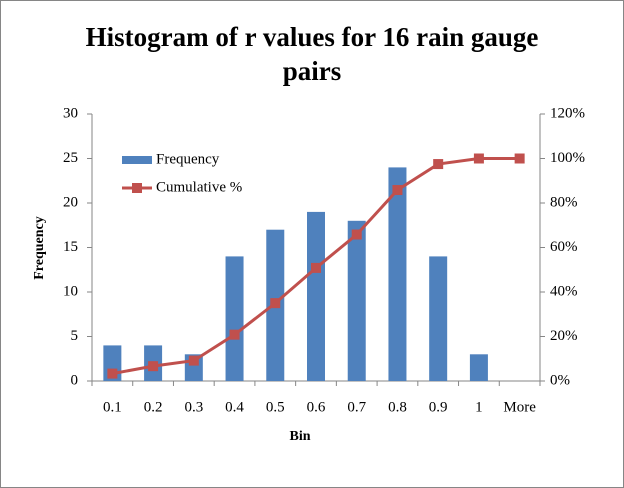  I want to click on y-tick-label: 10, so click(70, 291).